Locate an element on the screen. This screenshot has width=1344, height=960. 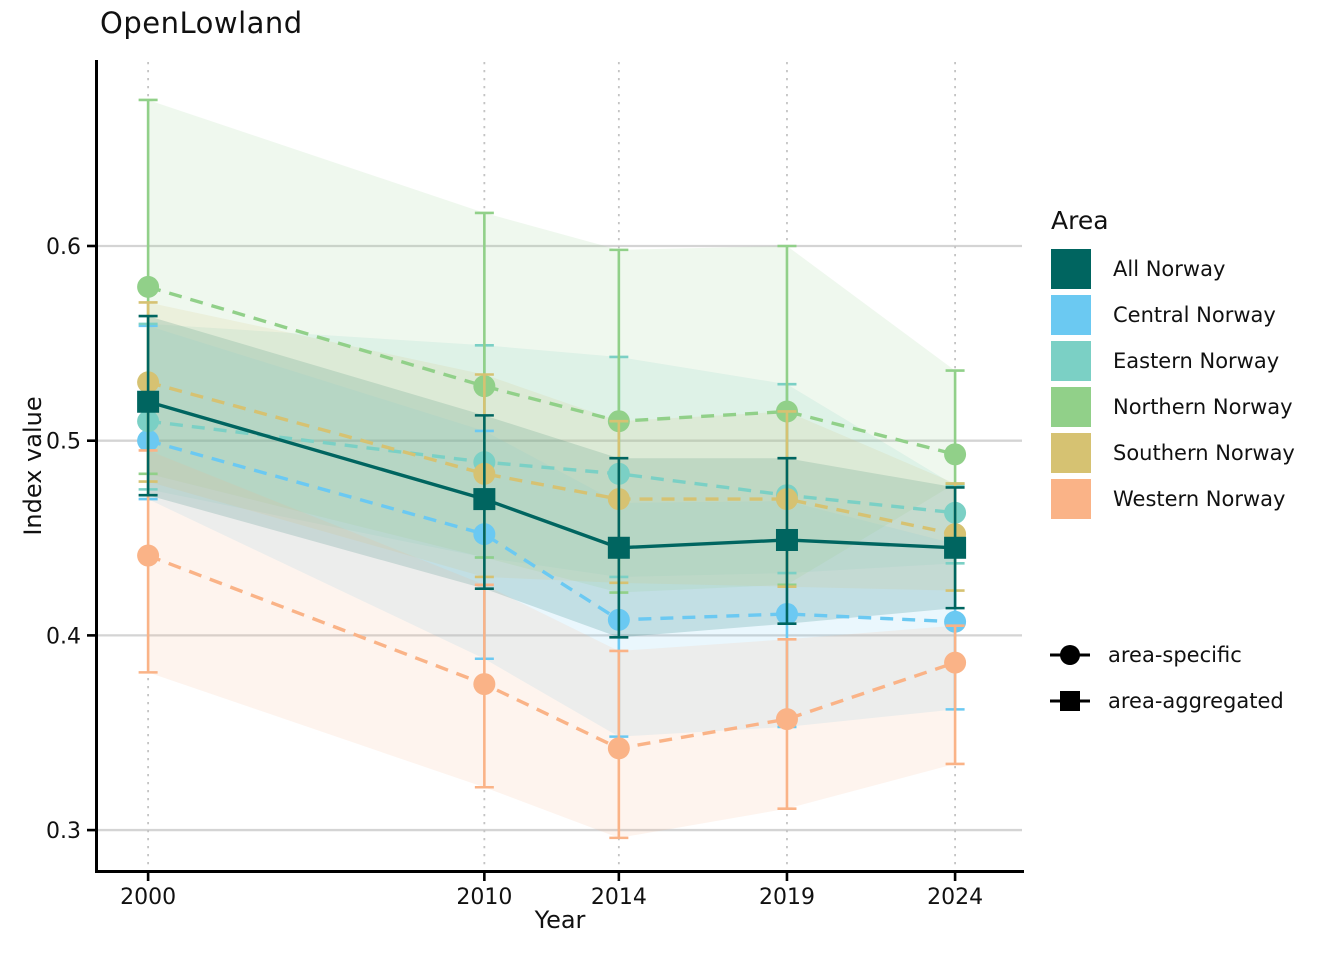
y-axis-title: Index value is located at coordinates (33, 466).